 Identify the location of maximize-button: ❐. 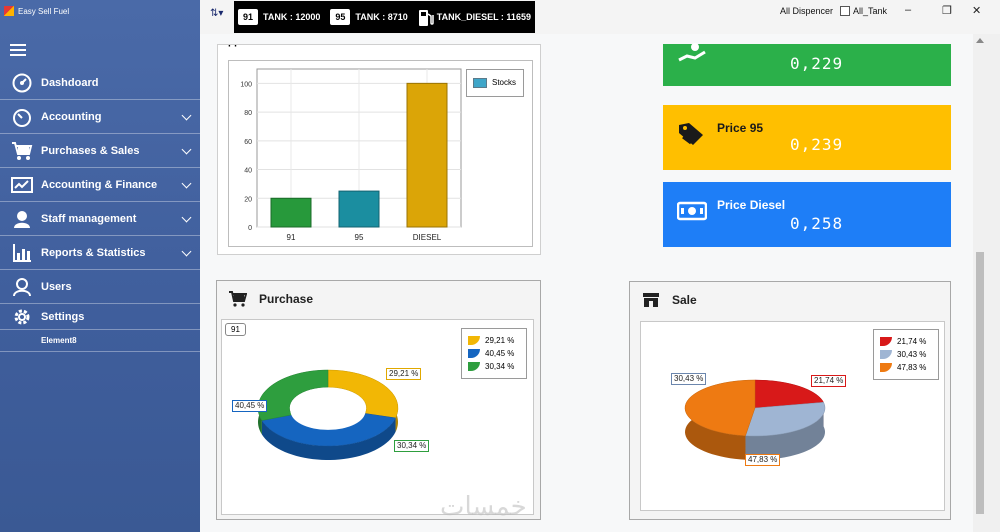
(947, 11).